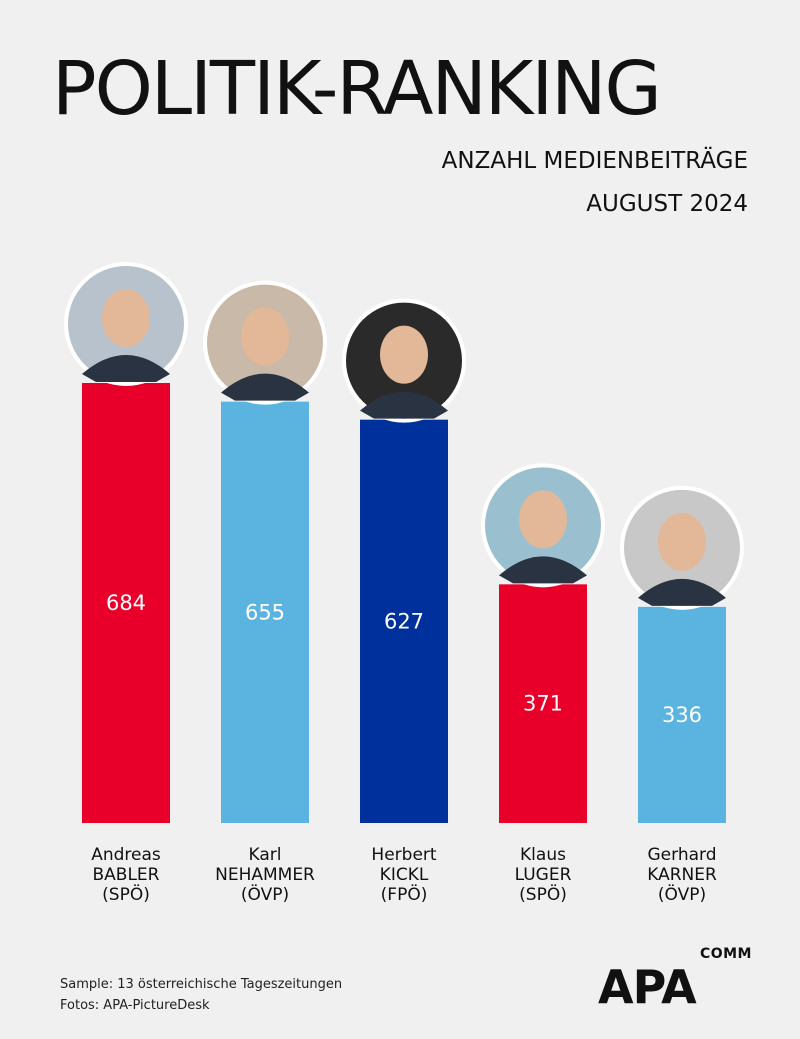  Describe the element at coordinates (404, 875) in the screenshot. I see `category-label: KICKL` at that location.